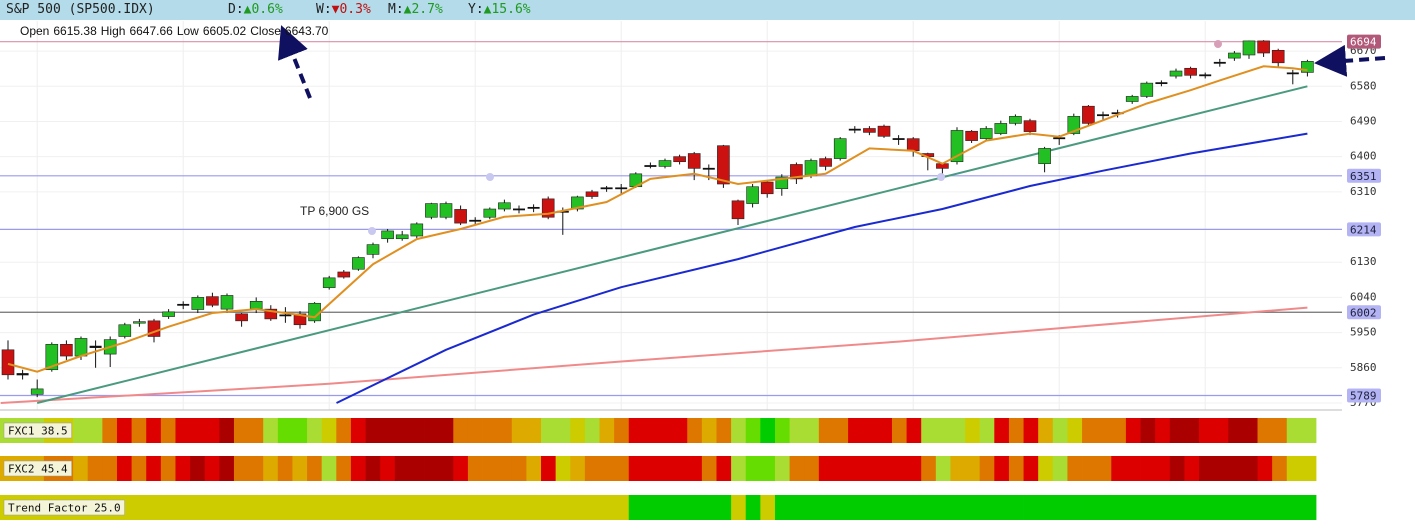 This screenshot has width=1415, height=529. I want to click on indicator-label: FXC2 45.4, so click(38, 469).